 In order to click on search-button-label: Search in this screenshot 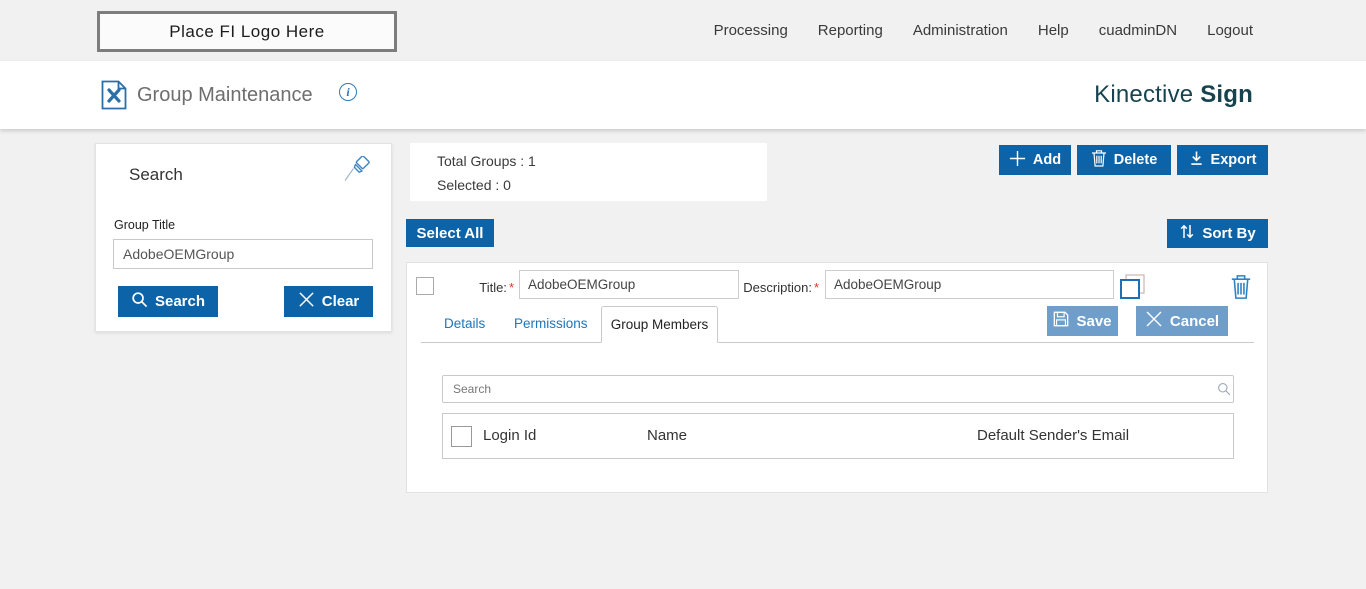, I will do `click(180, 301)`.